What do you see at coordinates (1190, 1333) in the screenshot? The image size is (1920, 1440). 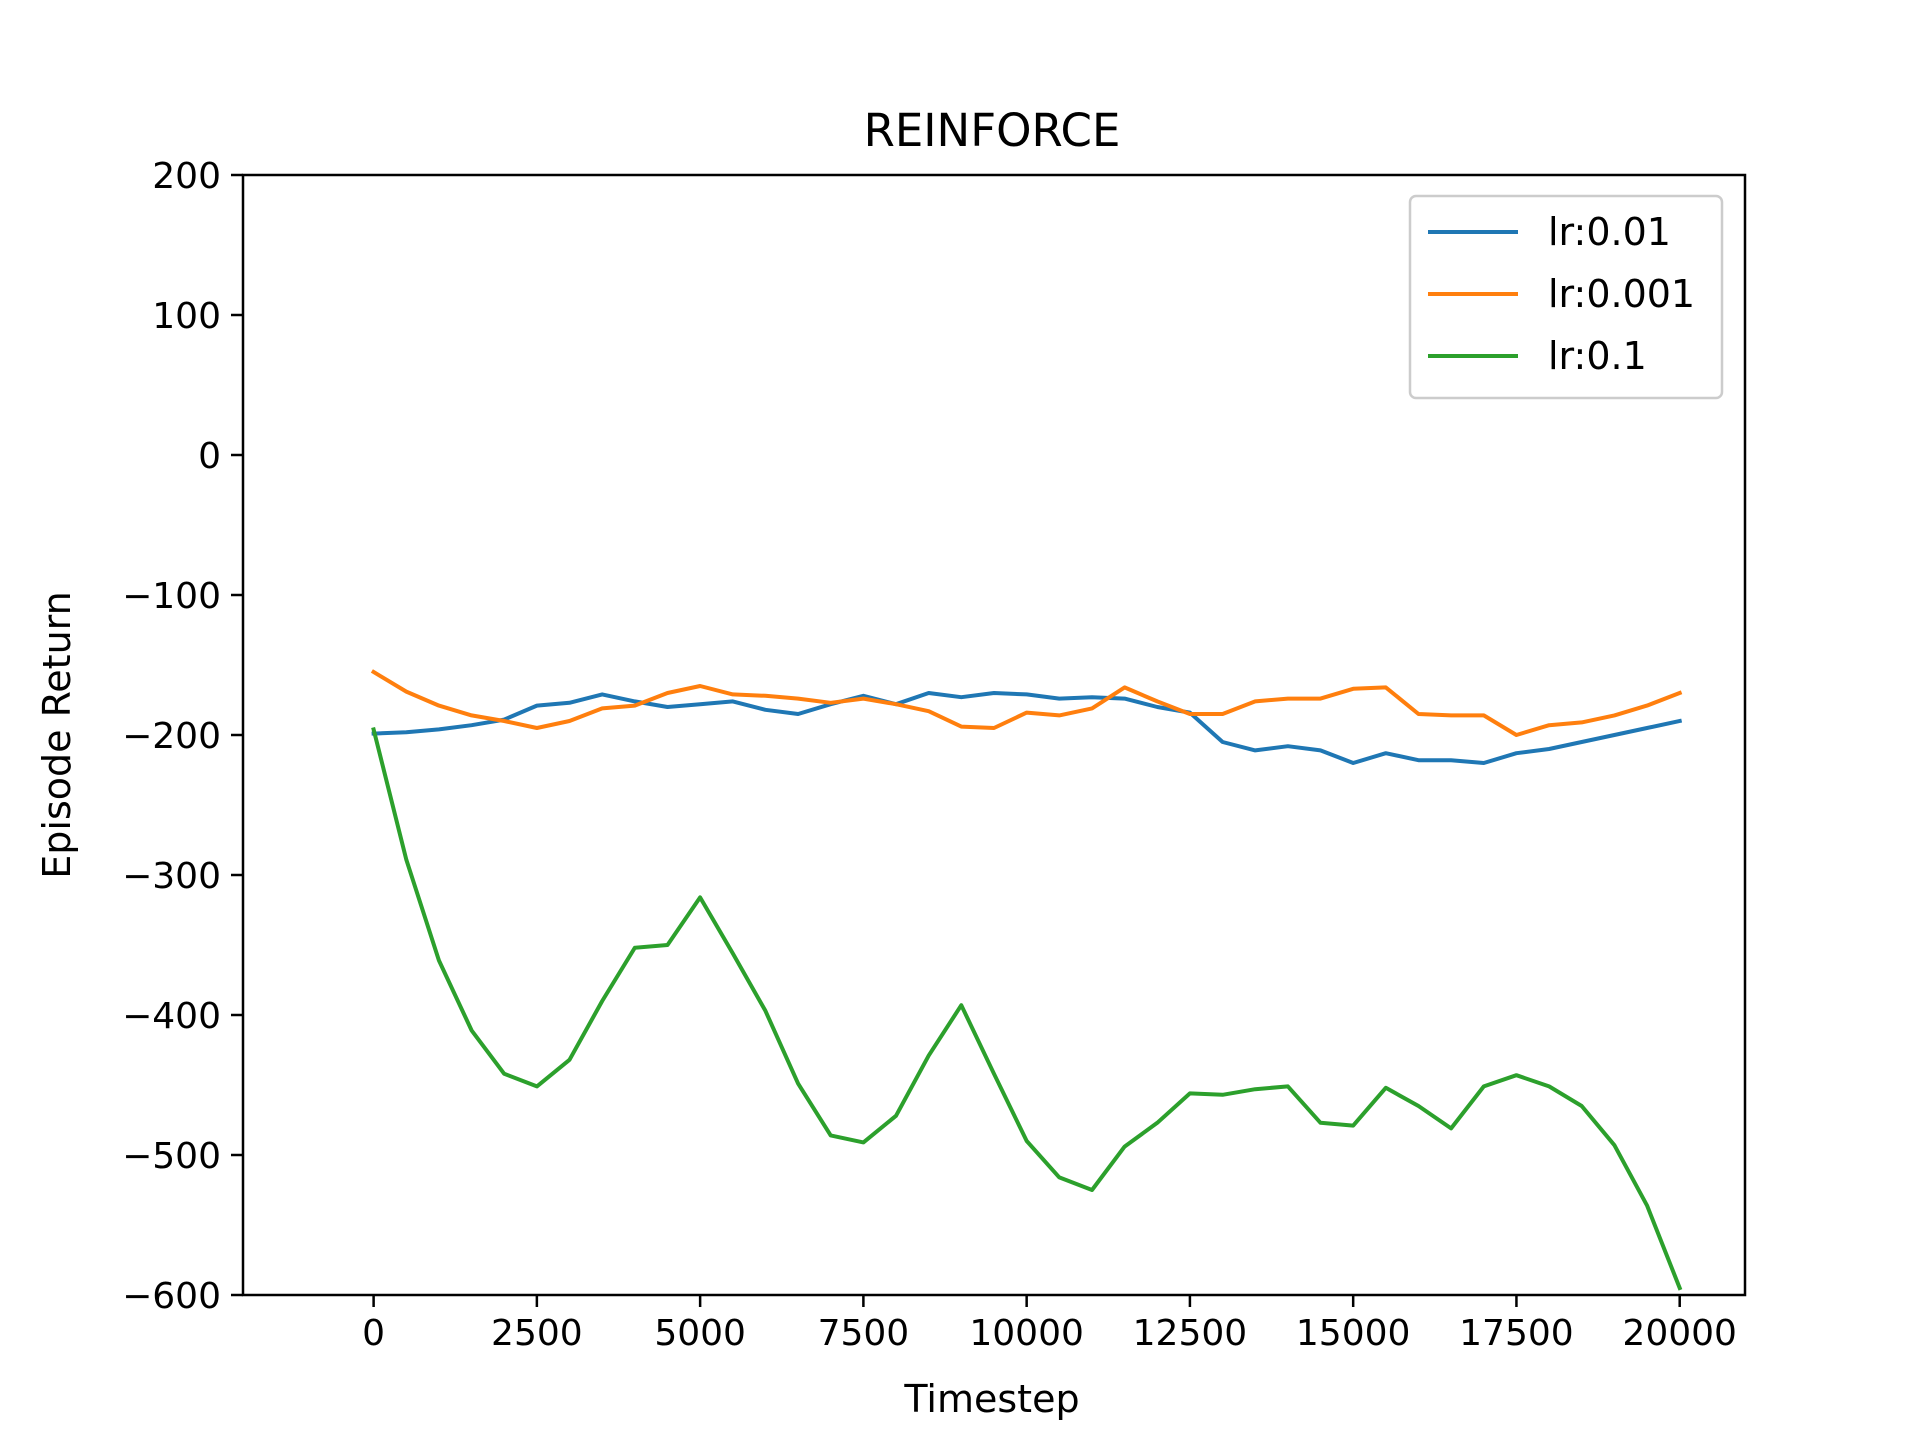 I see `x-tick-label: 12500` at bounding box center [1190, 1333].